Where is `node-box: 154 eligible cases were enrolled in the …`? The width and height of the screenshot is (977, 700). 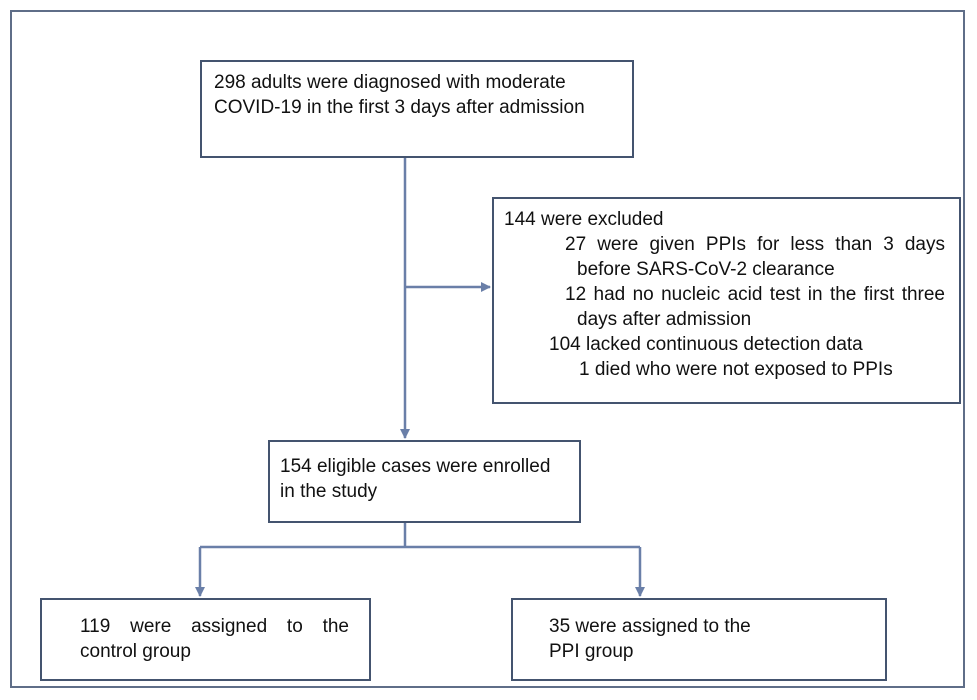
node-box: 154 eligible cases were enrolled in the … is located at coordinates (424, 481).